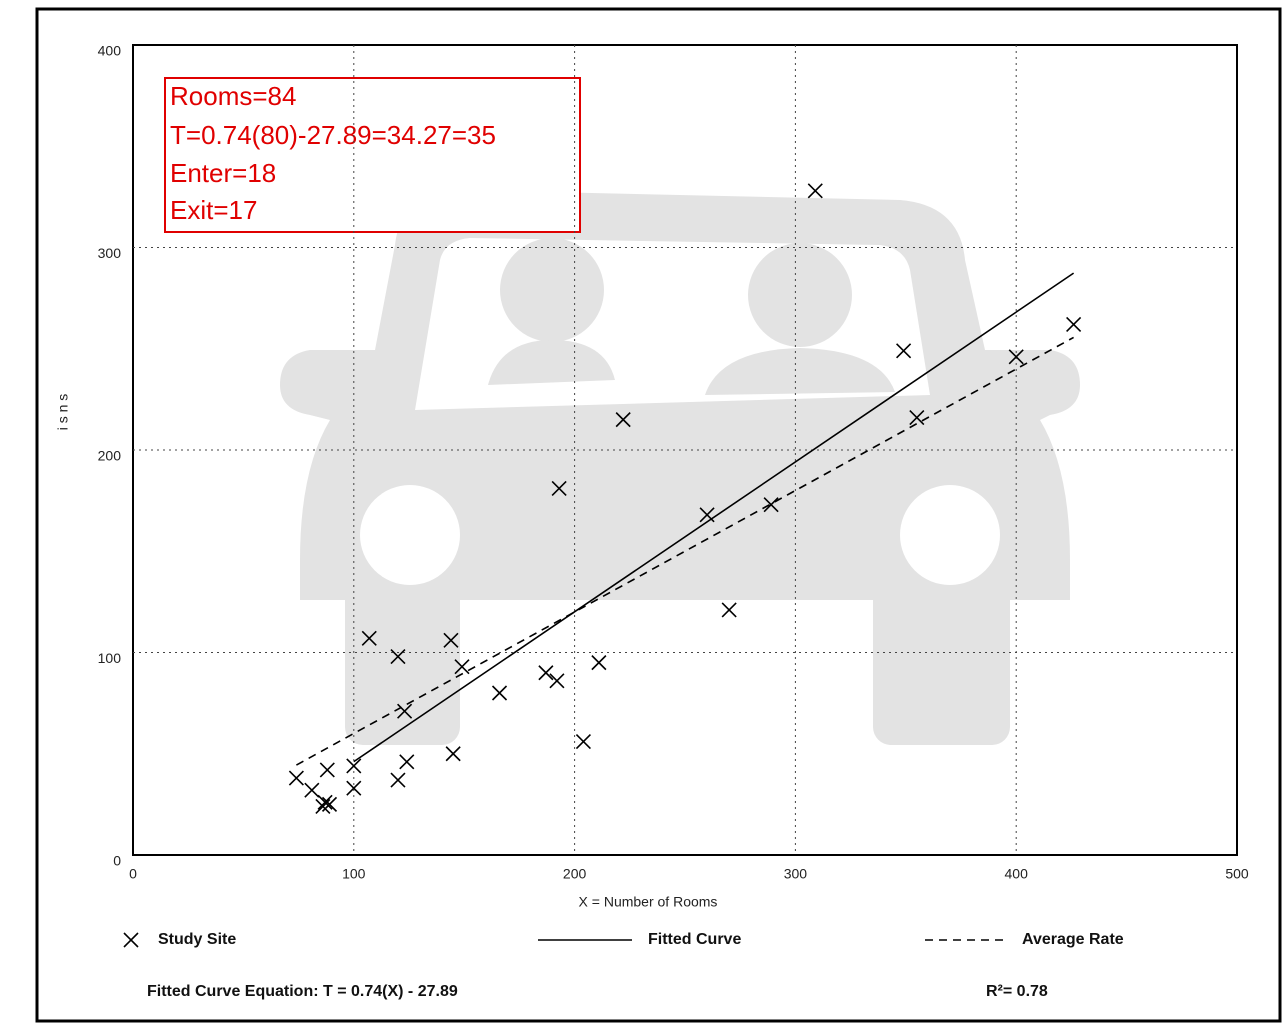 Image resolution: width=1283 pixels, height=1023 pixels. Describe the element at coordinates (1237, 874) in the screenshot. I see `x-tick-label: 500` at that location.